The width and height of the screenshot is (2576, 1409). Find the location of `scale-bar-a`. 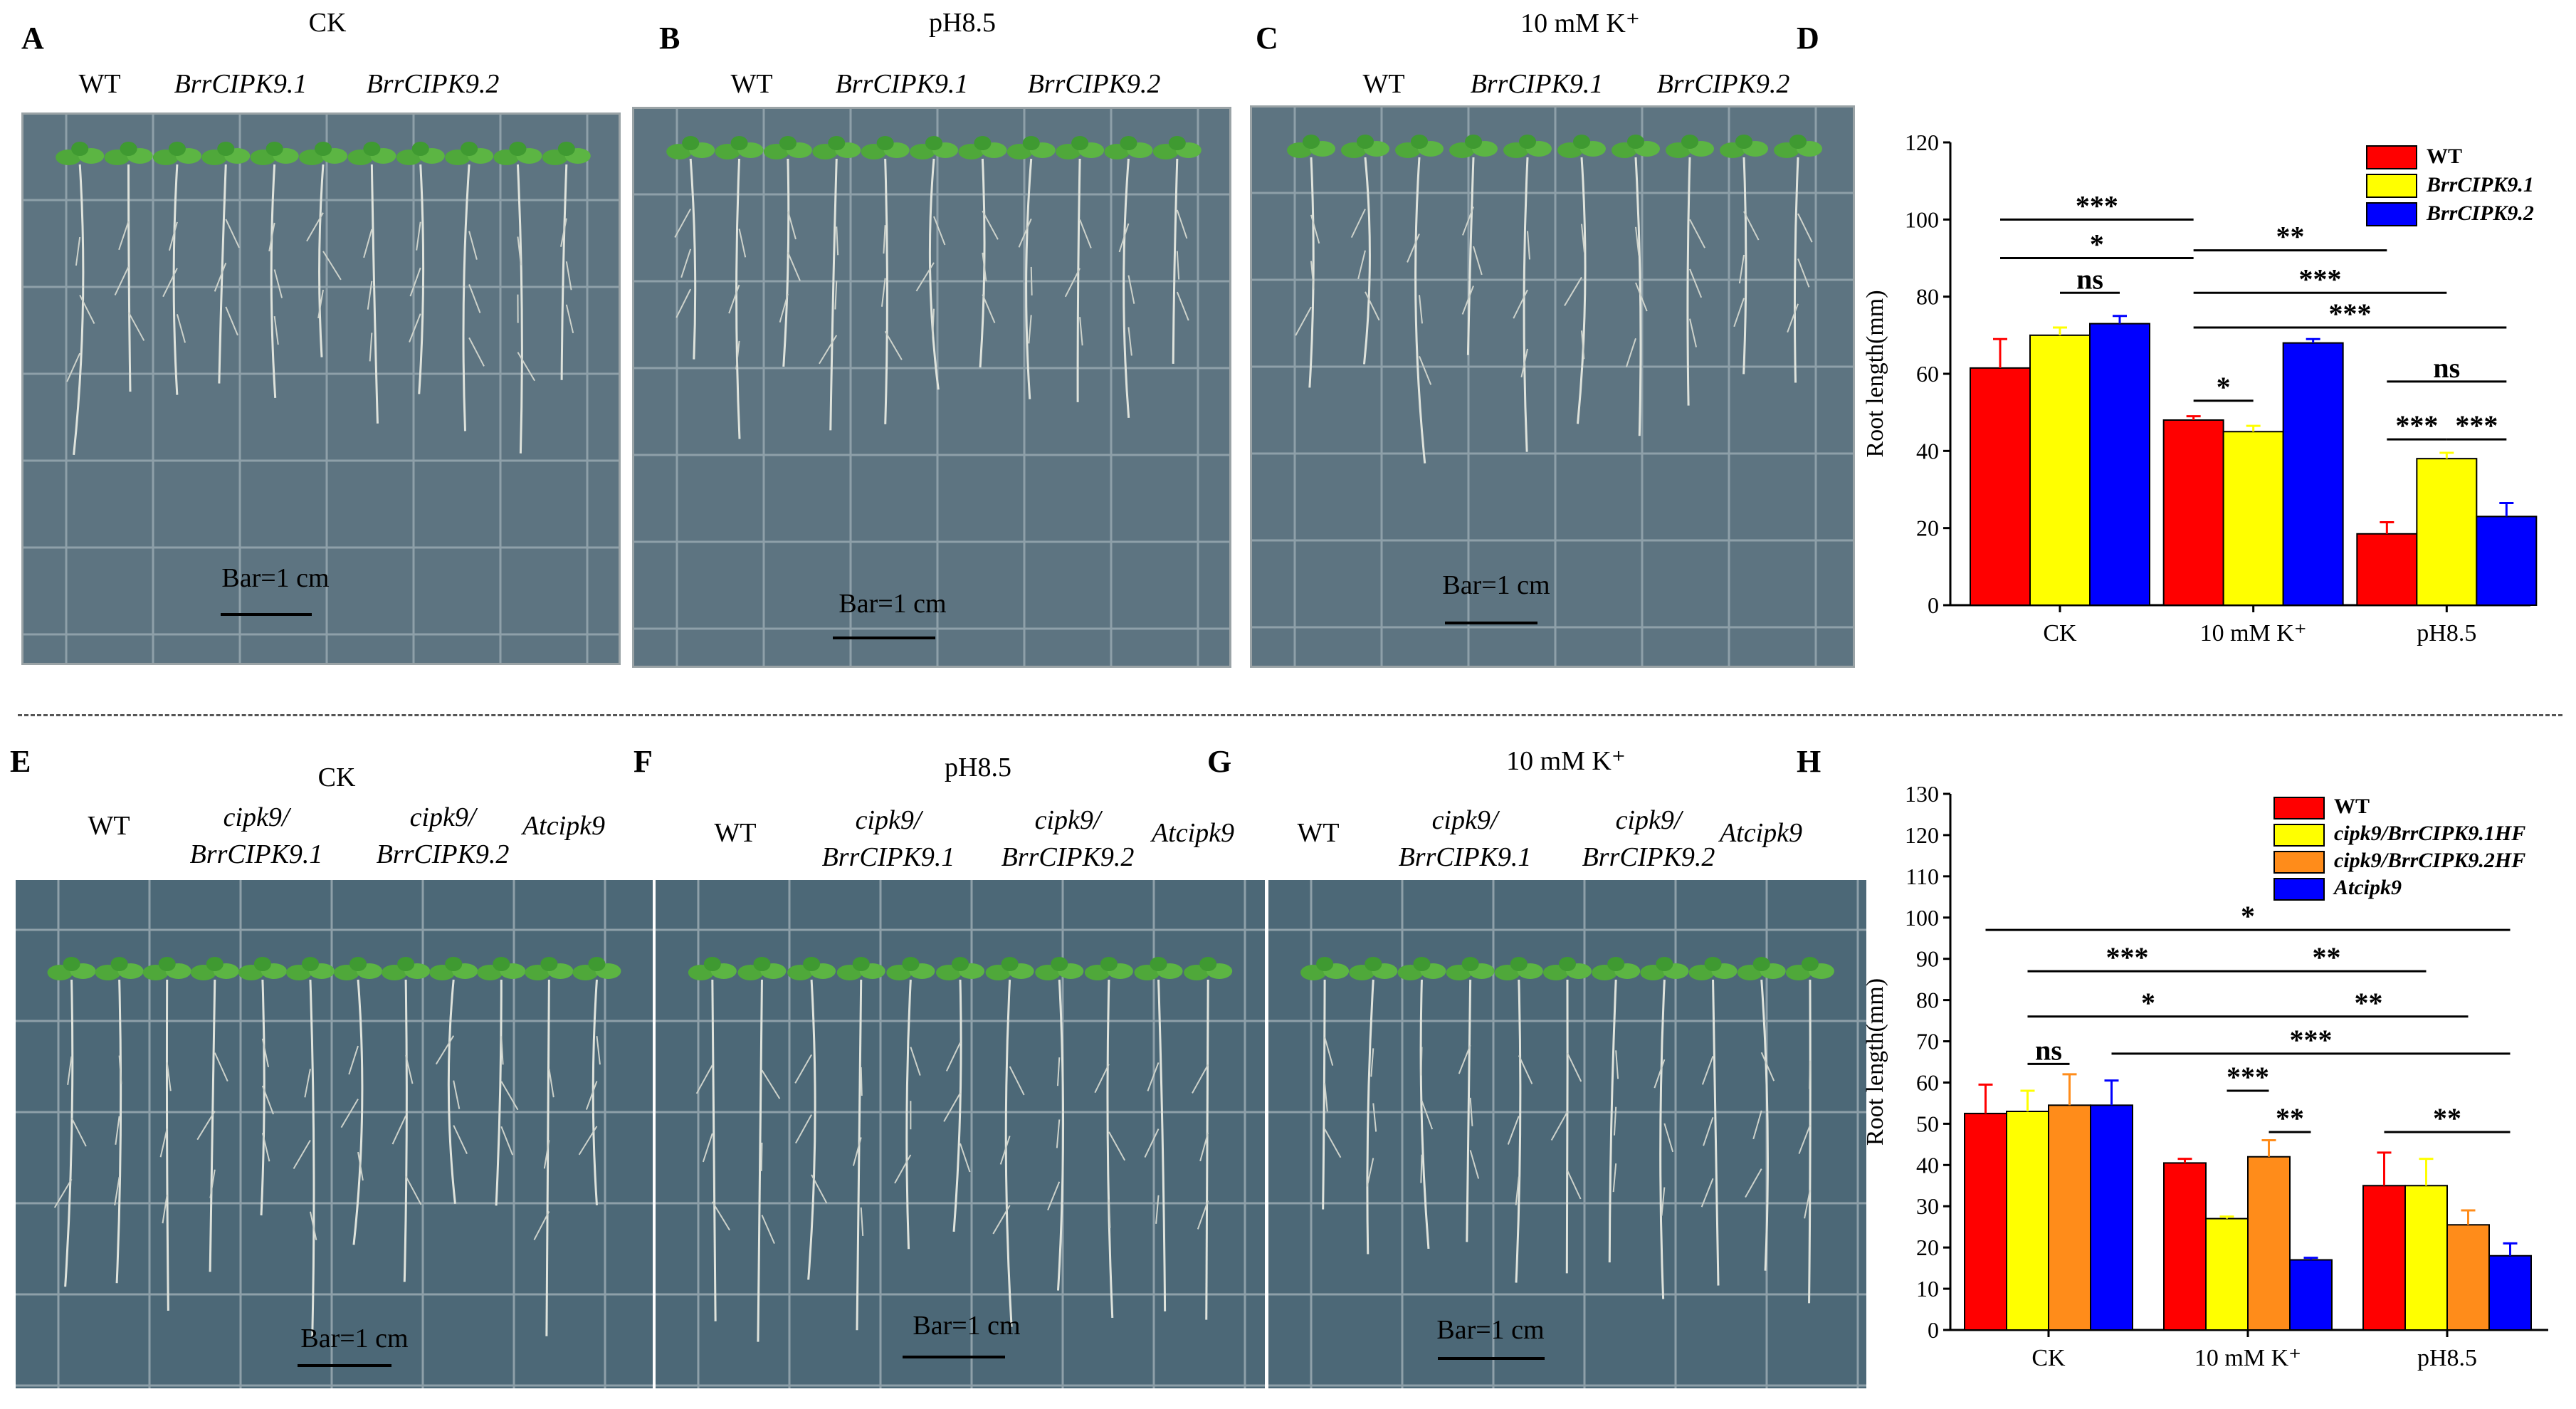

scale-bar-a is located at coordinates (266, 614).